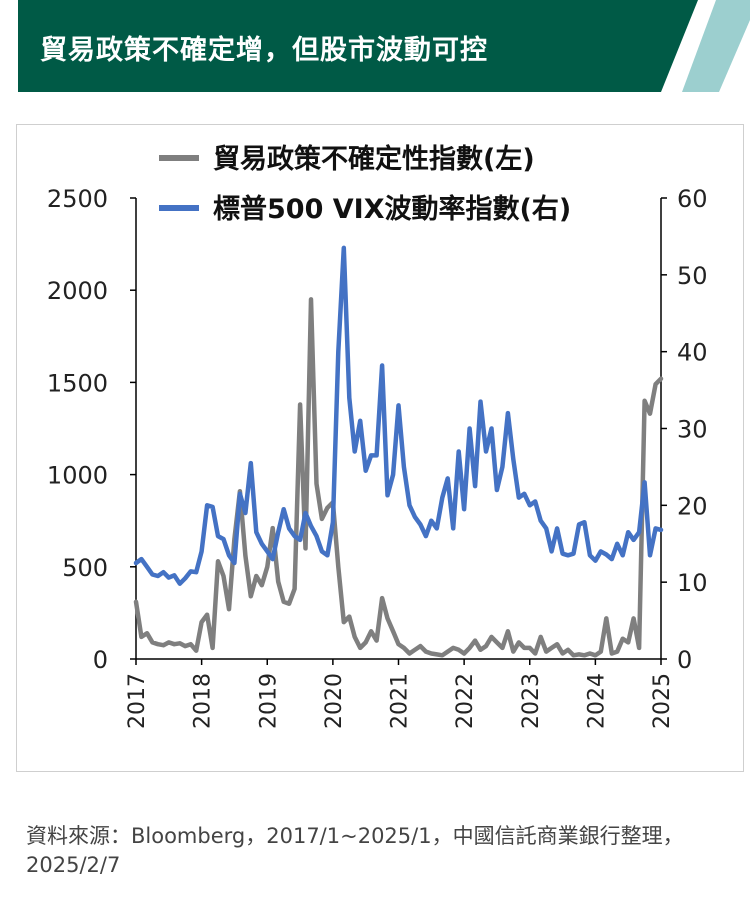  What do you see at coordinates (77, 383) in the screenshot?
I see `left-y-tick-label: 1500` at bounding box center [77, 383].